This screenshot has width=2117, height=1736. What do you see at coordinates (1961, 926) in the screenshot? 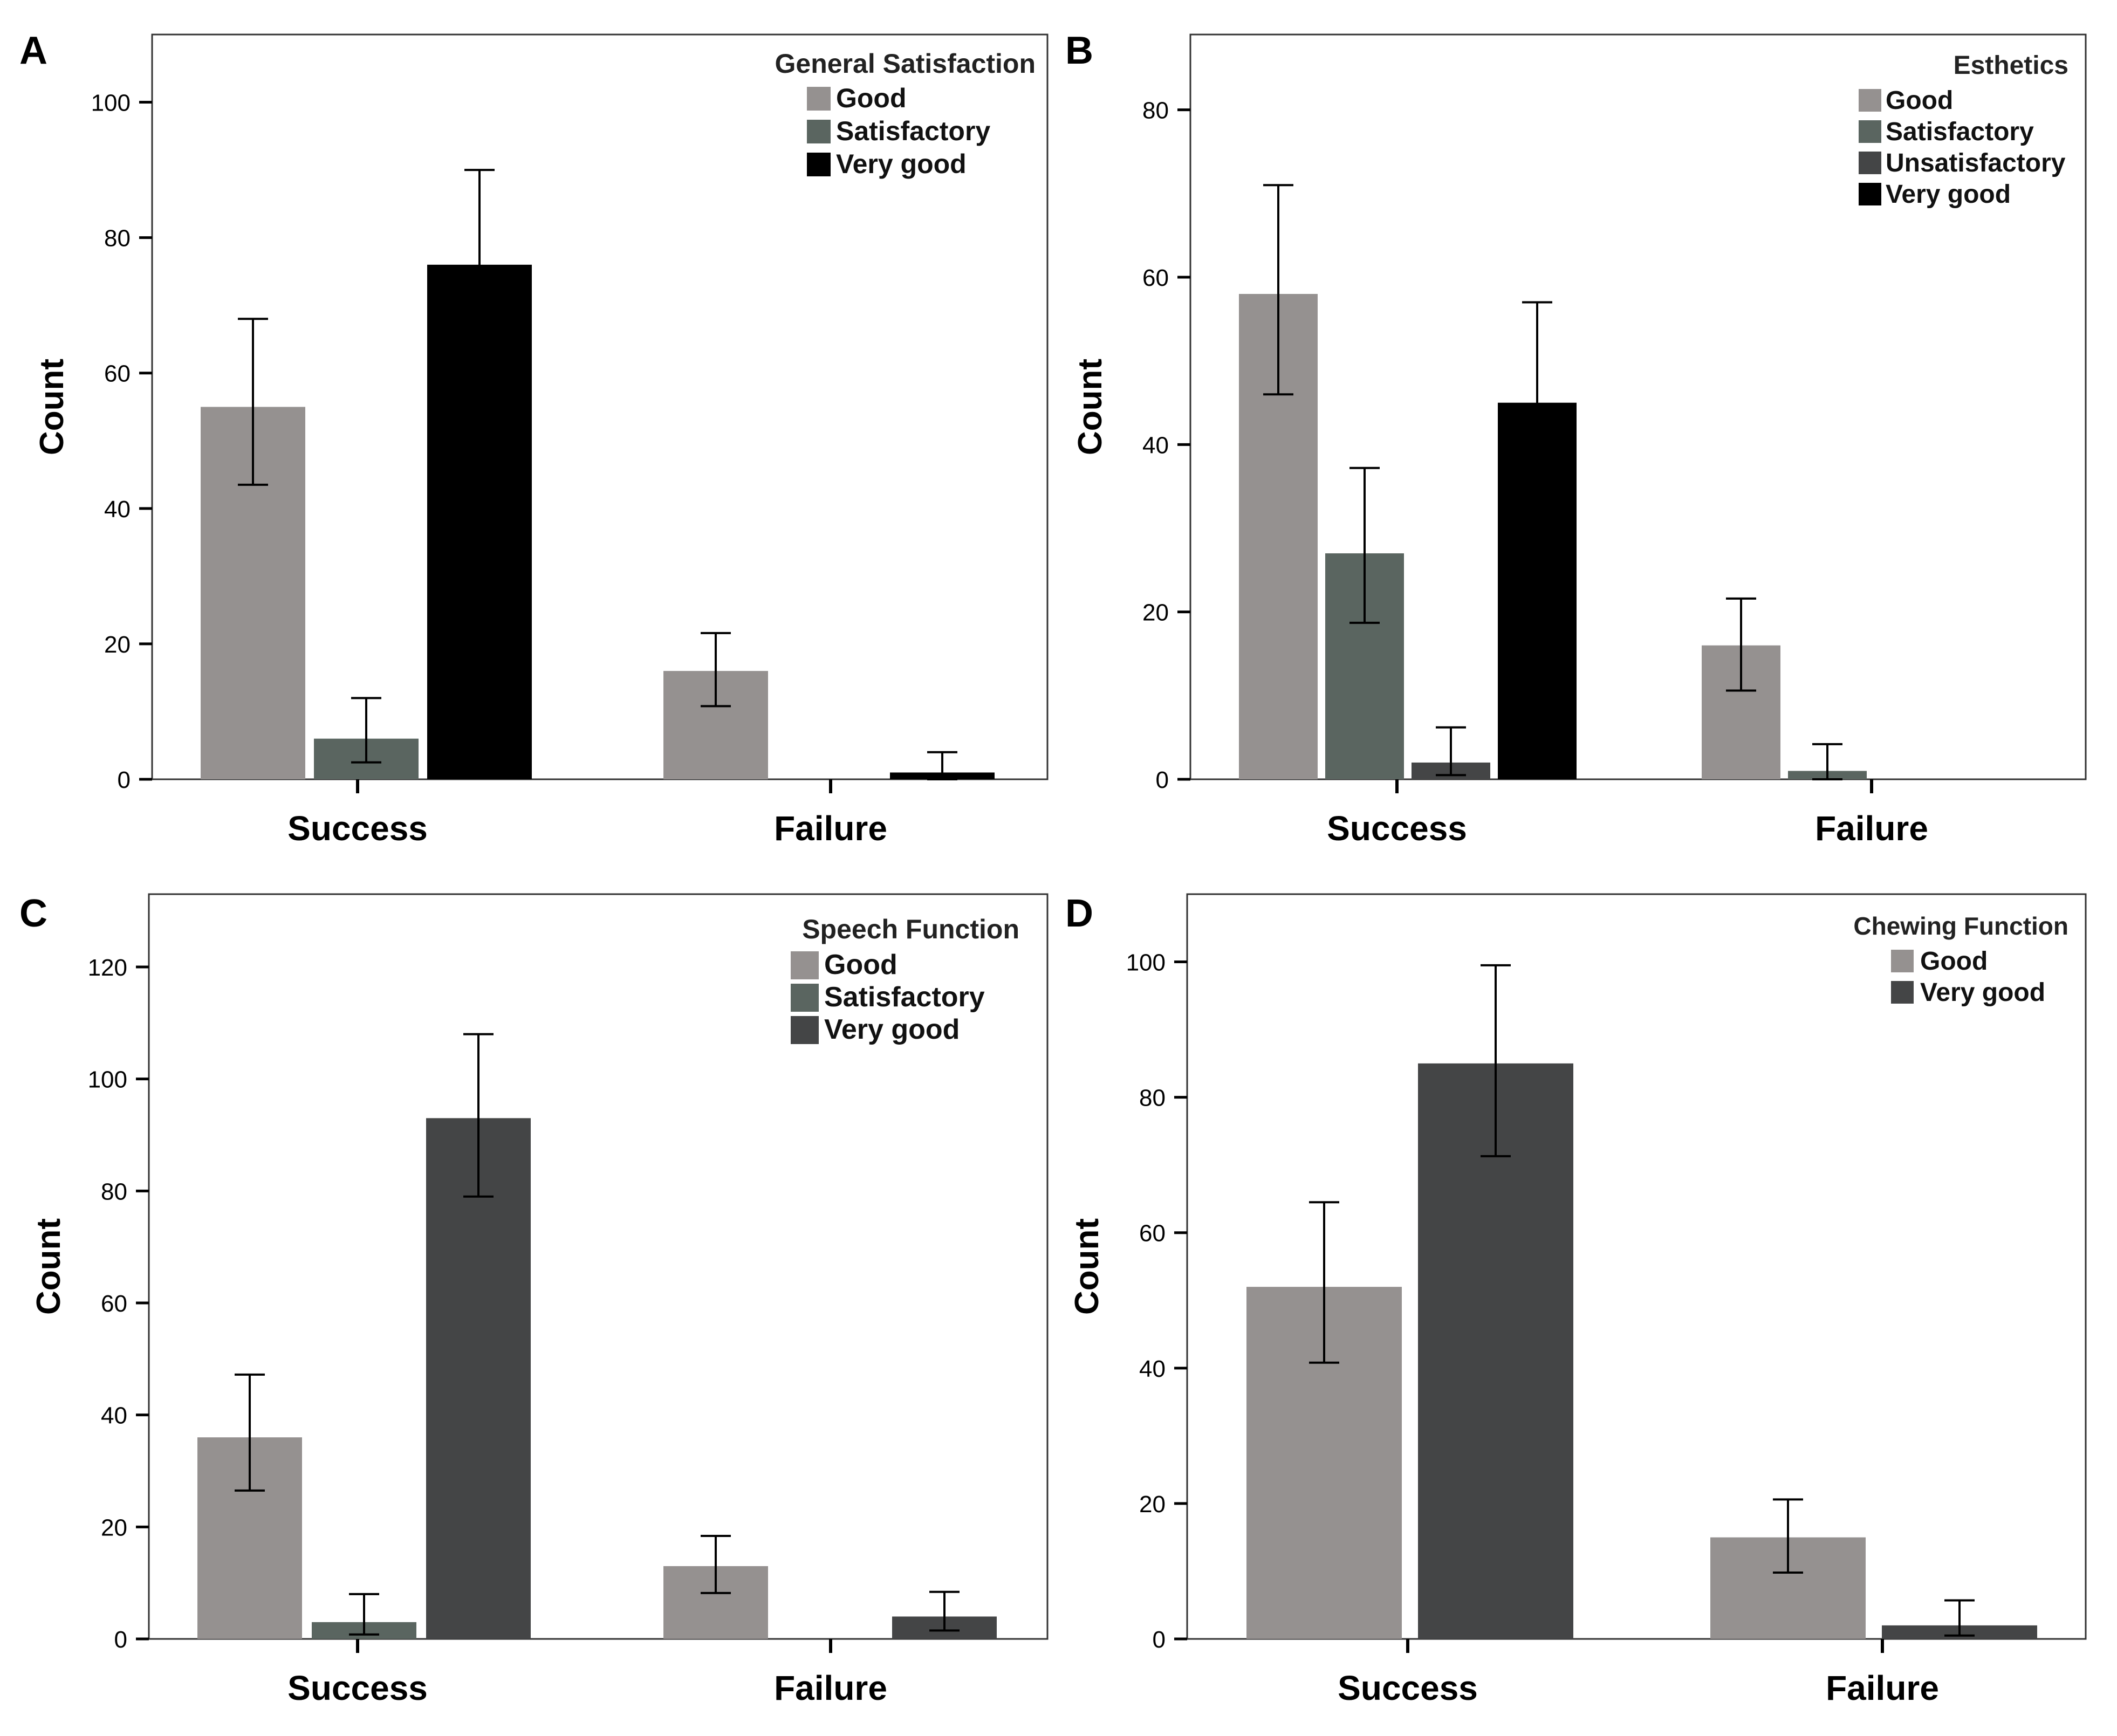
I see `legend-title: Chewing Function` at bounding box center [1961, 926].